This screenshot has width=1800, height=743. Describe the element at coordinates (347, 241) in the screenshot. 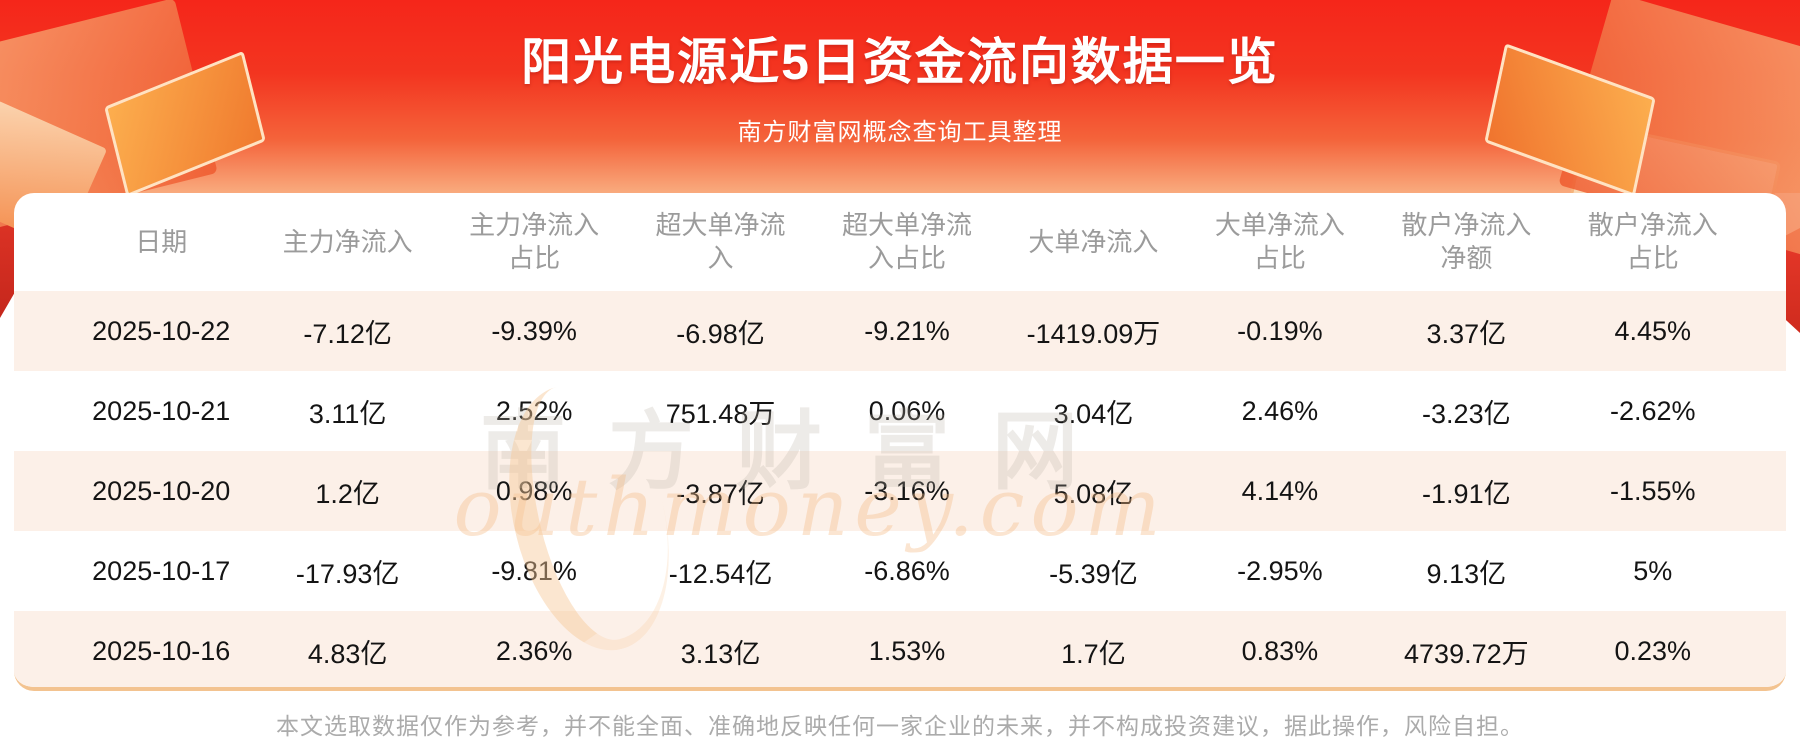

I see `column-header: 主力净流入` at that location.